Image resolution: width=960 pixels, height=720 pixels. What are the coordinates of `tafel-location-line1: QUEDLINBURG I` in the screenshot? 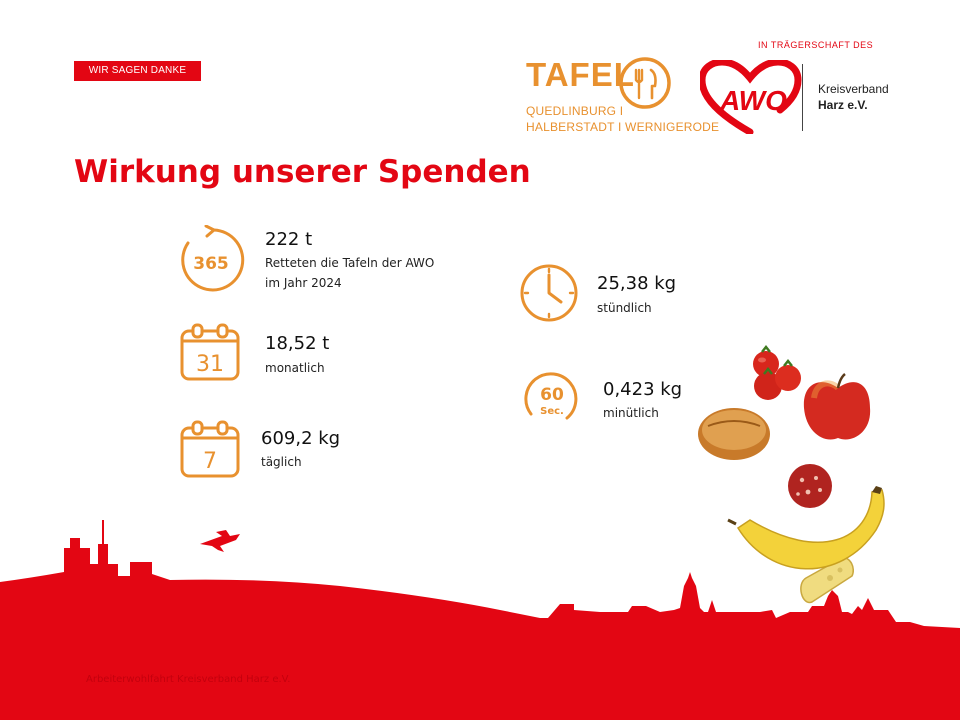 It's located at (575, 111).